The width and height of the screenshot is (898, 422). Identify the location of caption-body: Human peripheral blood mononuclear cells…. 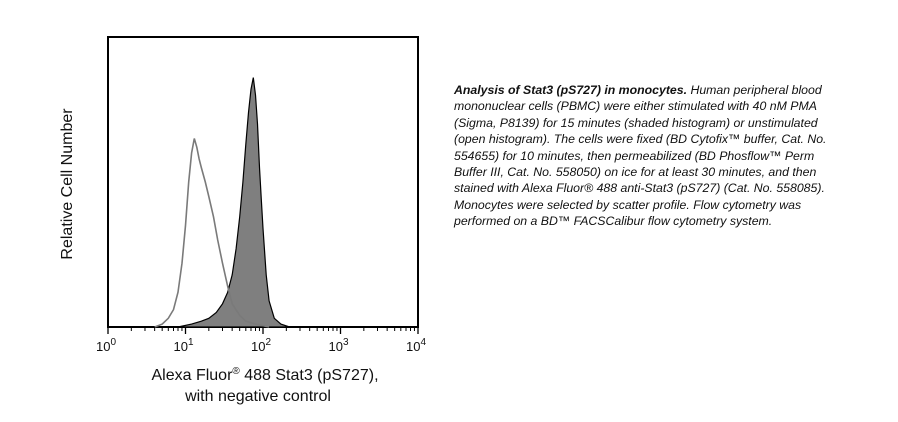
(640, 156).